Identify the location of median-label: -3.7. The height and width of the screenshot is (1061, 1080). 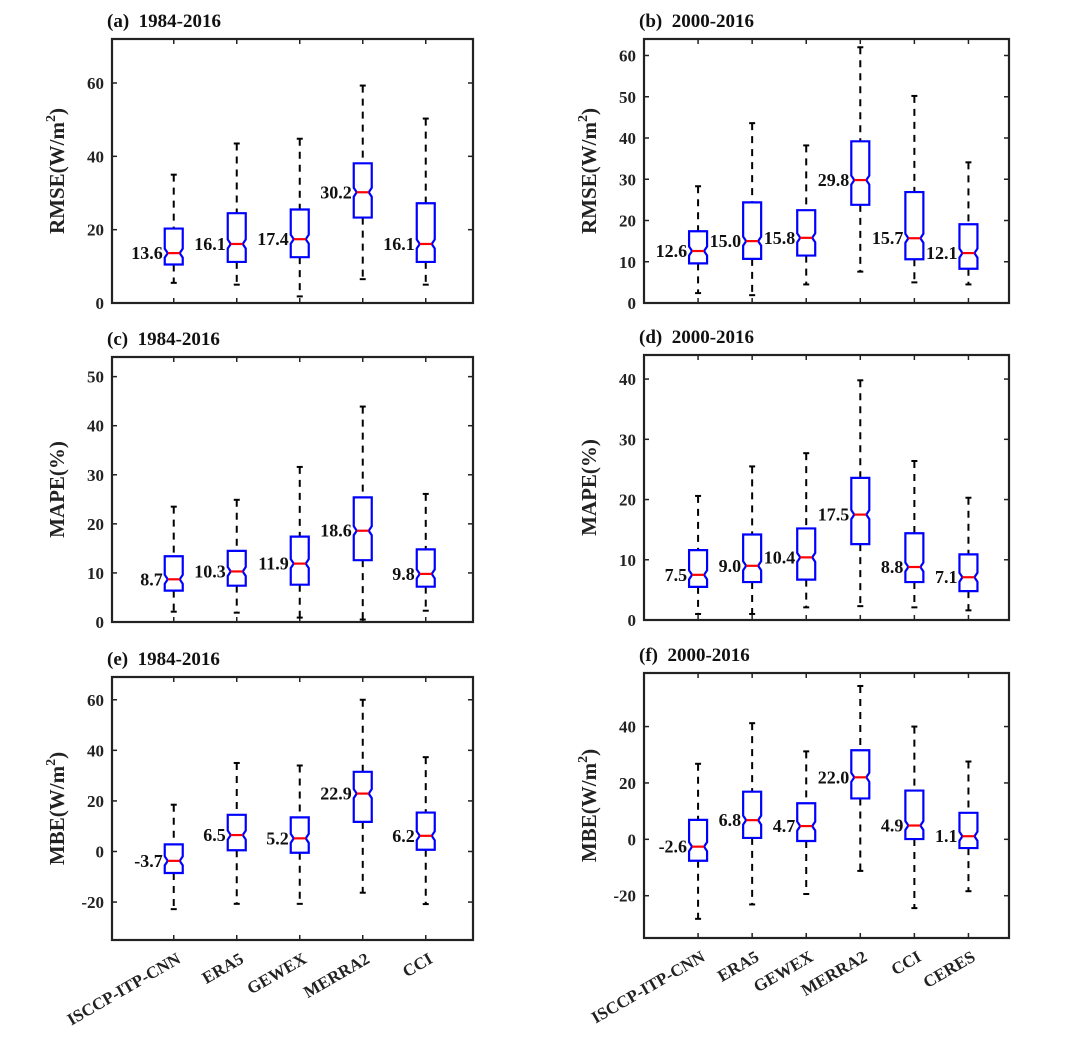
(148, 861).